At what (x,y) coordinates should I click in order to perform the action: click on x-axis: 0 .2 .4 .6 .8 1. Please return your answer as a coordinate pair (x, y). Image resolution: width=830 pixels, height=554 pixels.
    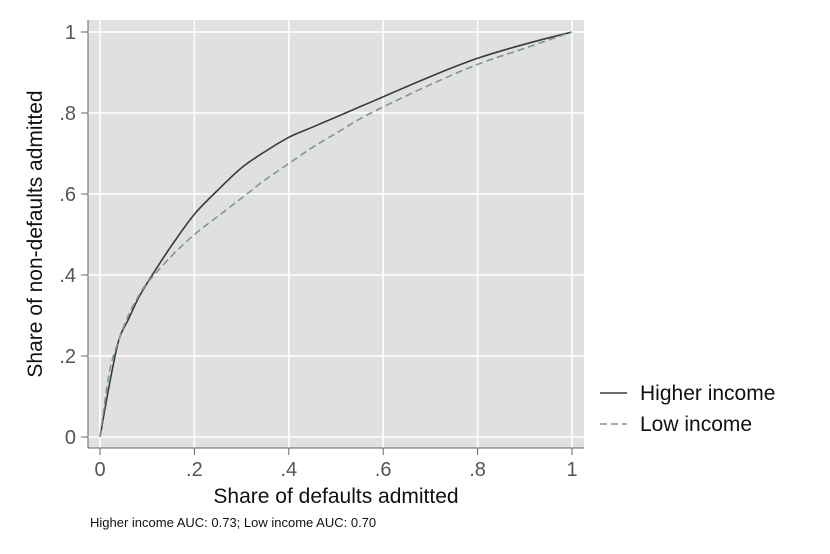
    Looking at the image, I should click on (336, 464).